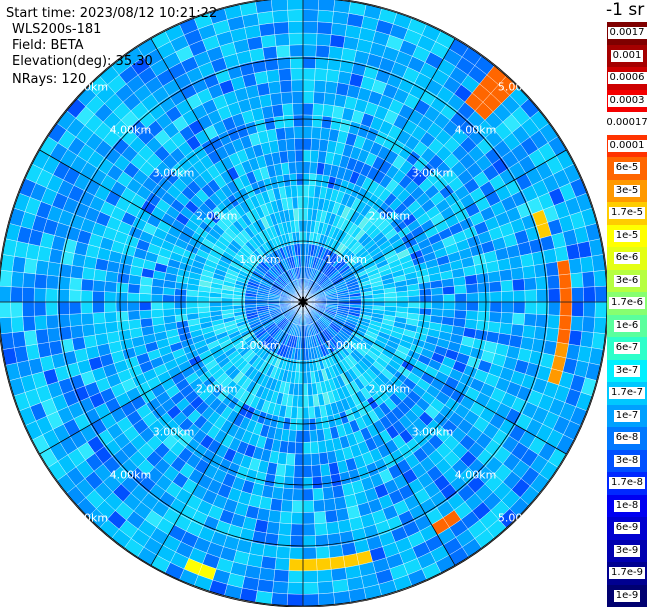  Describe the element at coordinates (625, 123) in the screenshot. I see `colorbar-cell: 0.00017` at that location.